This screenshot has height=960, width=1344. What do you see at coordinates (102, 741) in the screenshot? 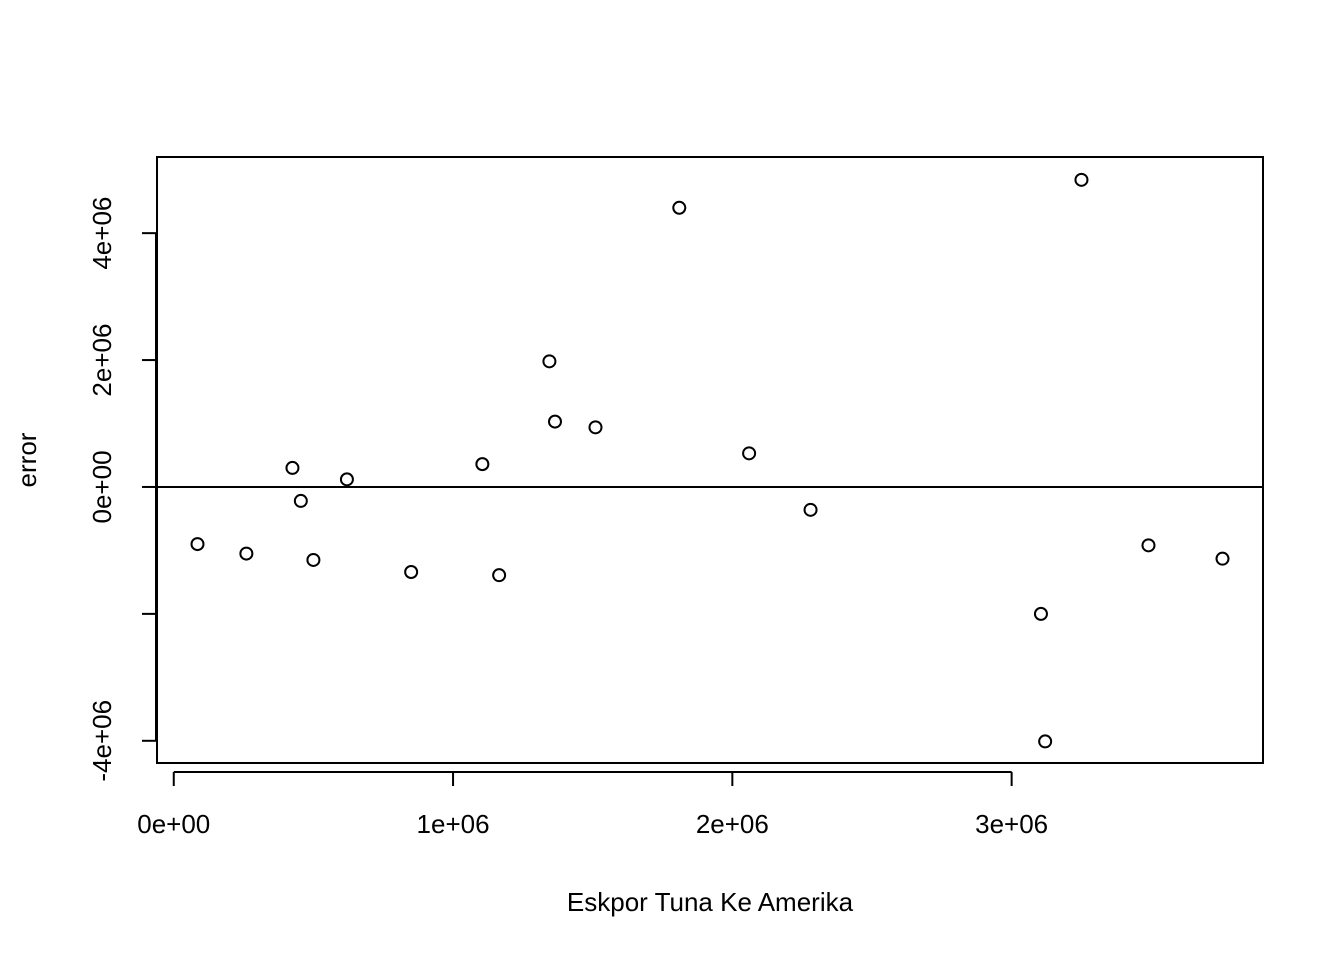
I see `y-tick-label: -4e+06` at bounding box center [102, 741].